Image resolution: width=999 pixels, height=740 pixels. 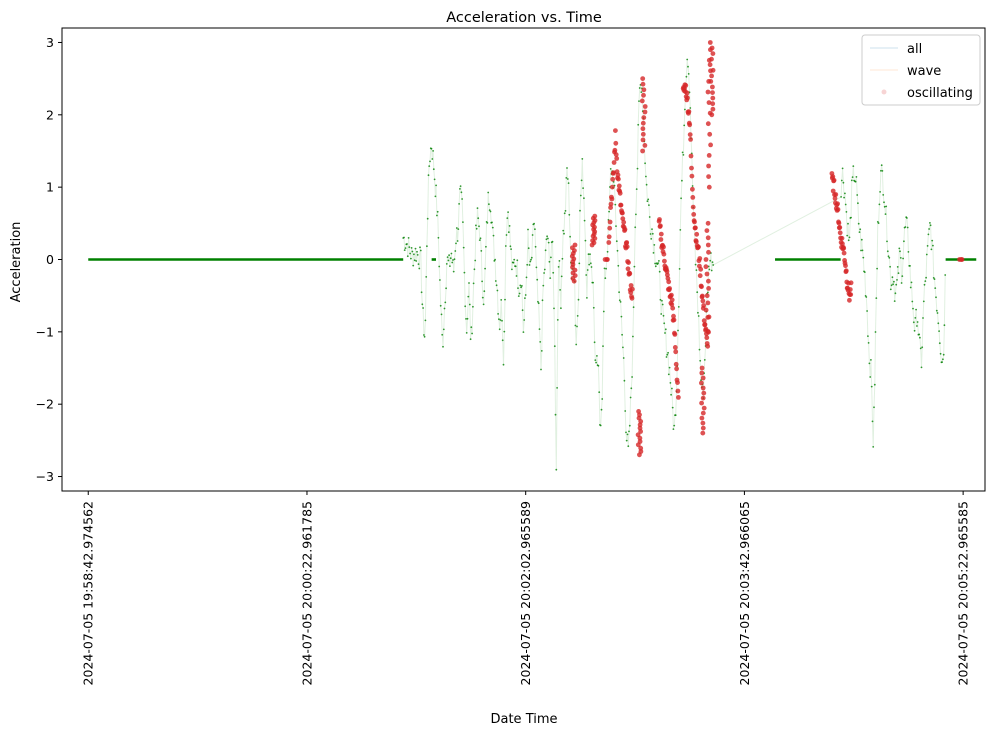 What do you see at coordinates (50, 42) in the screenshot?
I see `y-tick-label: 3` at bounding box center [50, 42].